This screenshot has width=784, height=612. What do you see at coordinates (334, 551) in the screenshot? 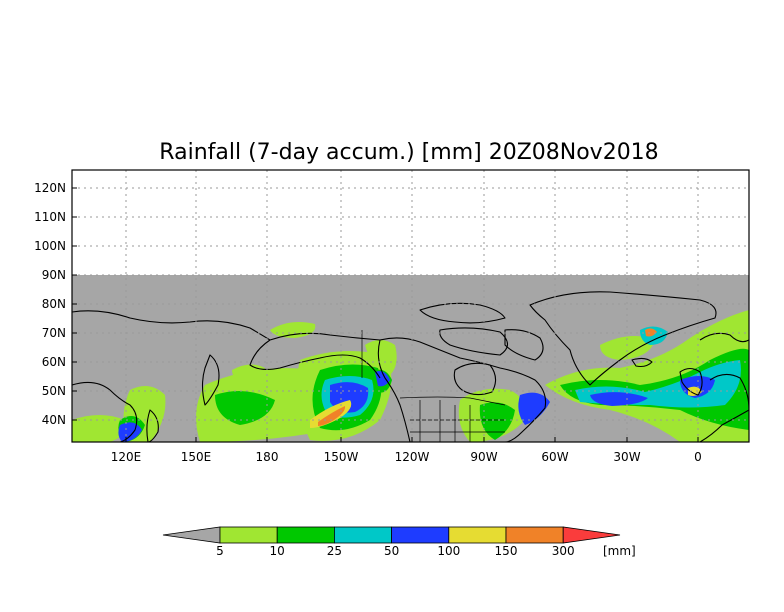
I see `colorbar-label: 25` at bounding box center [334, 551].